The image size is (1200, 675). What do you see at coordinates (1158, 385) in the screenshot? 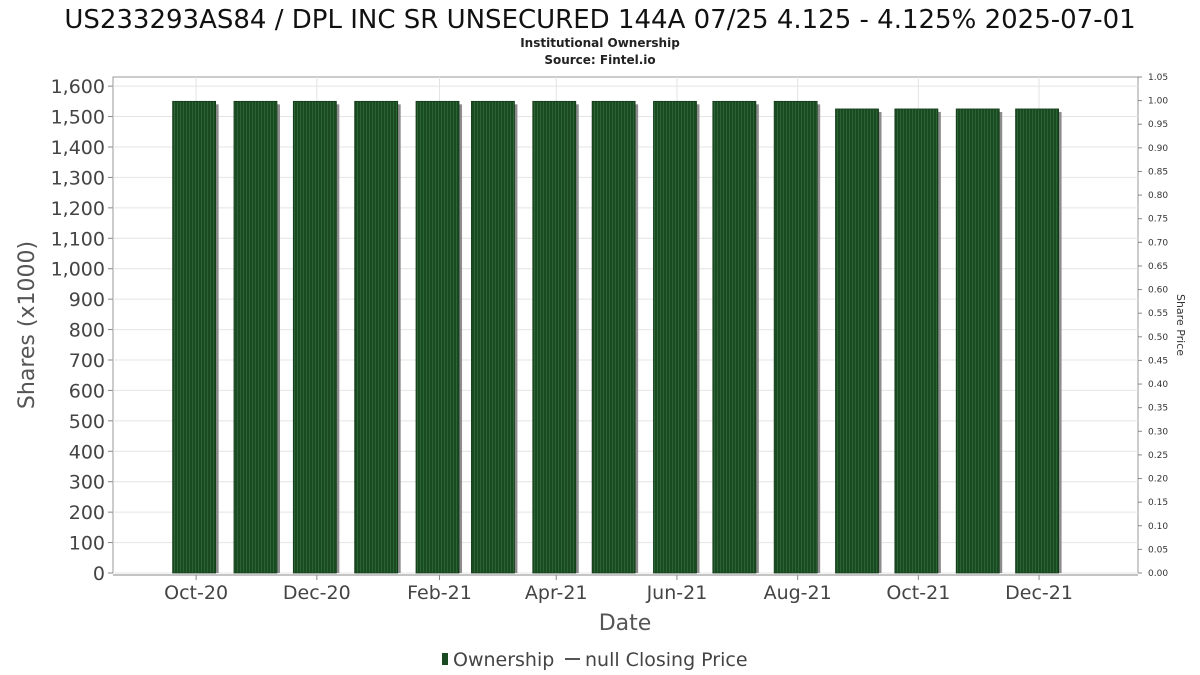
I see `y2-tick-label: 0.40` at bounding box center [1158, 385].